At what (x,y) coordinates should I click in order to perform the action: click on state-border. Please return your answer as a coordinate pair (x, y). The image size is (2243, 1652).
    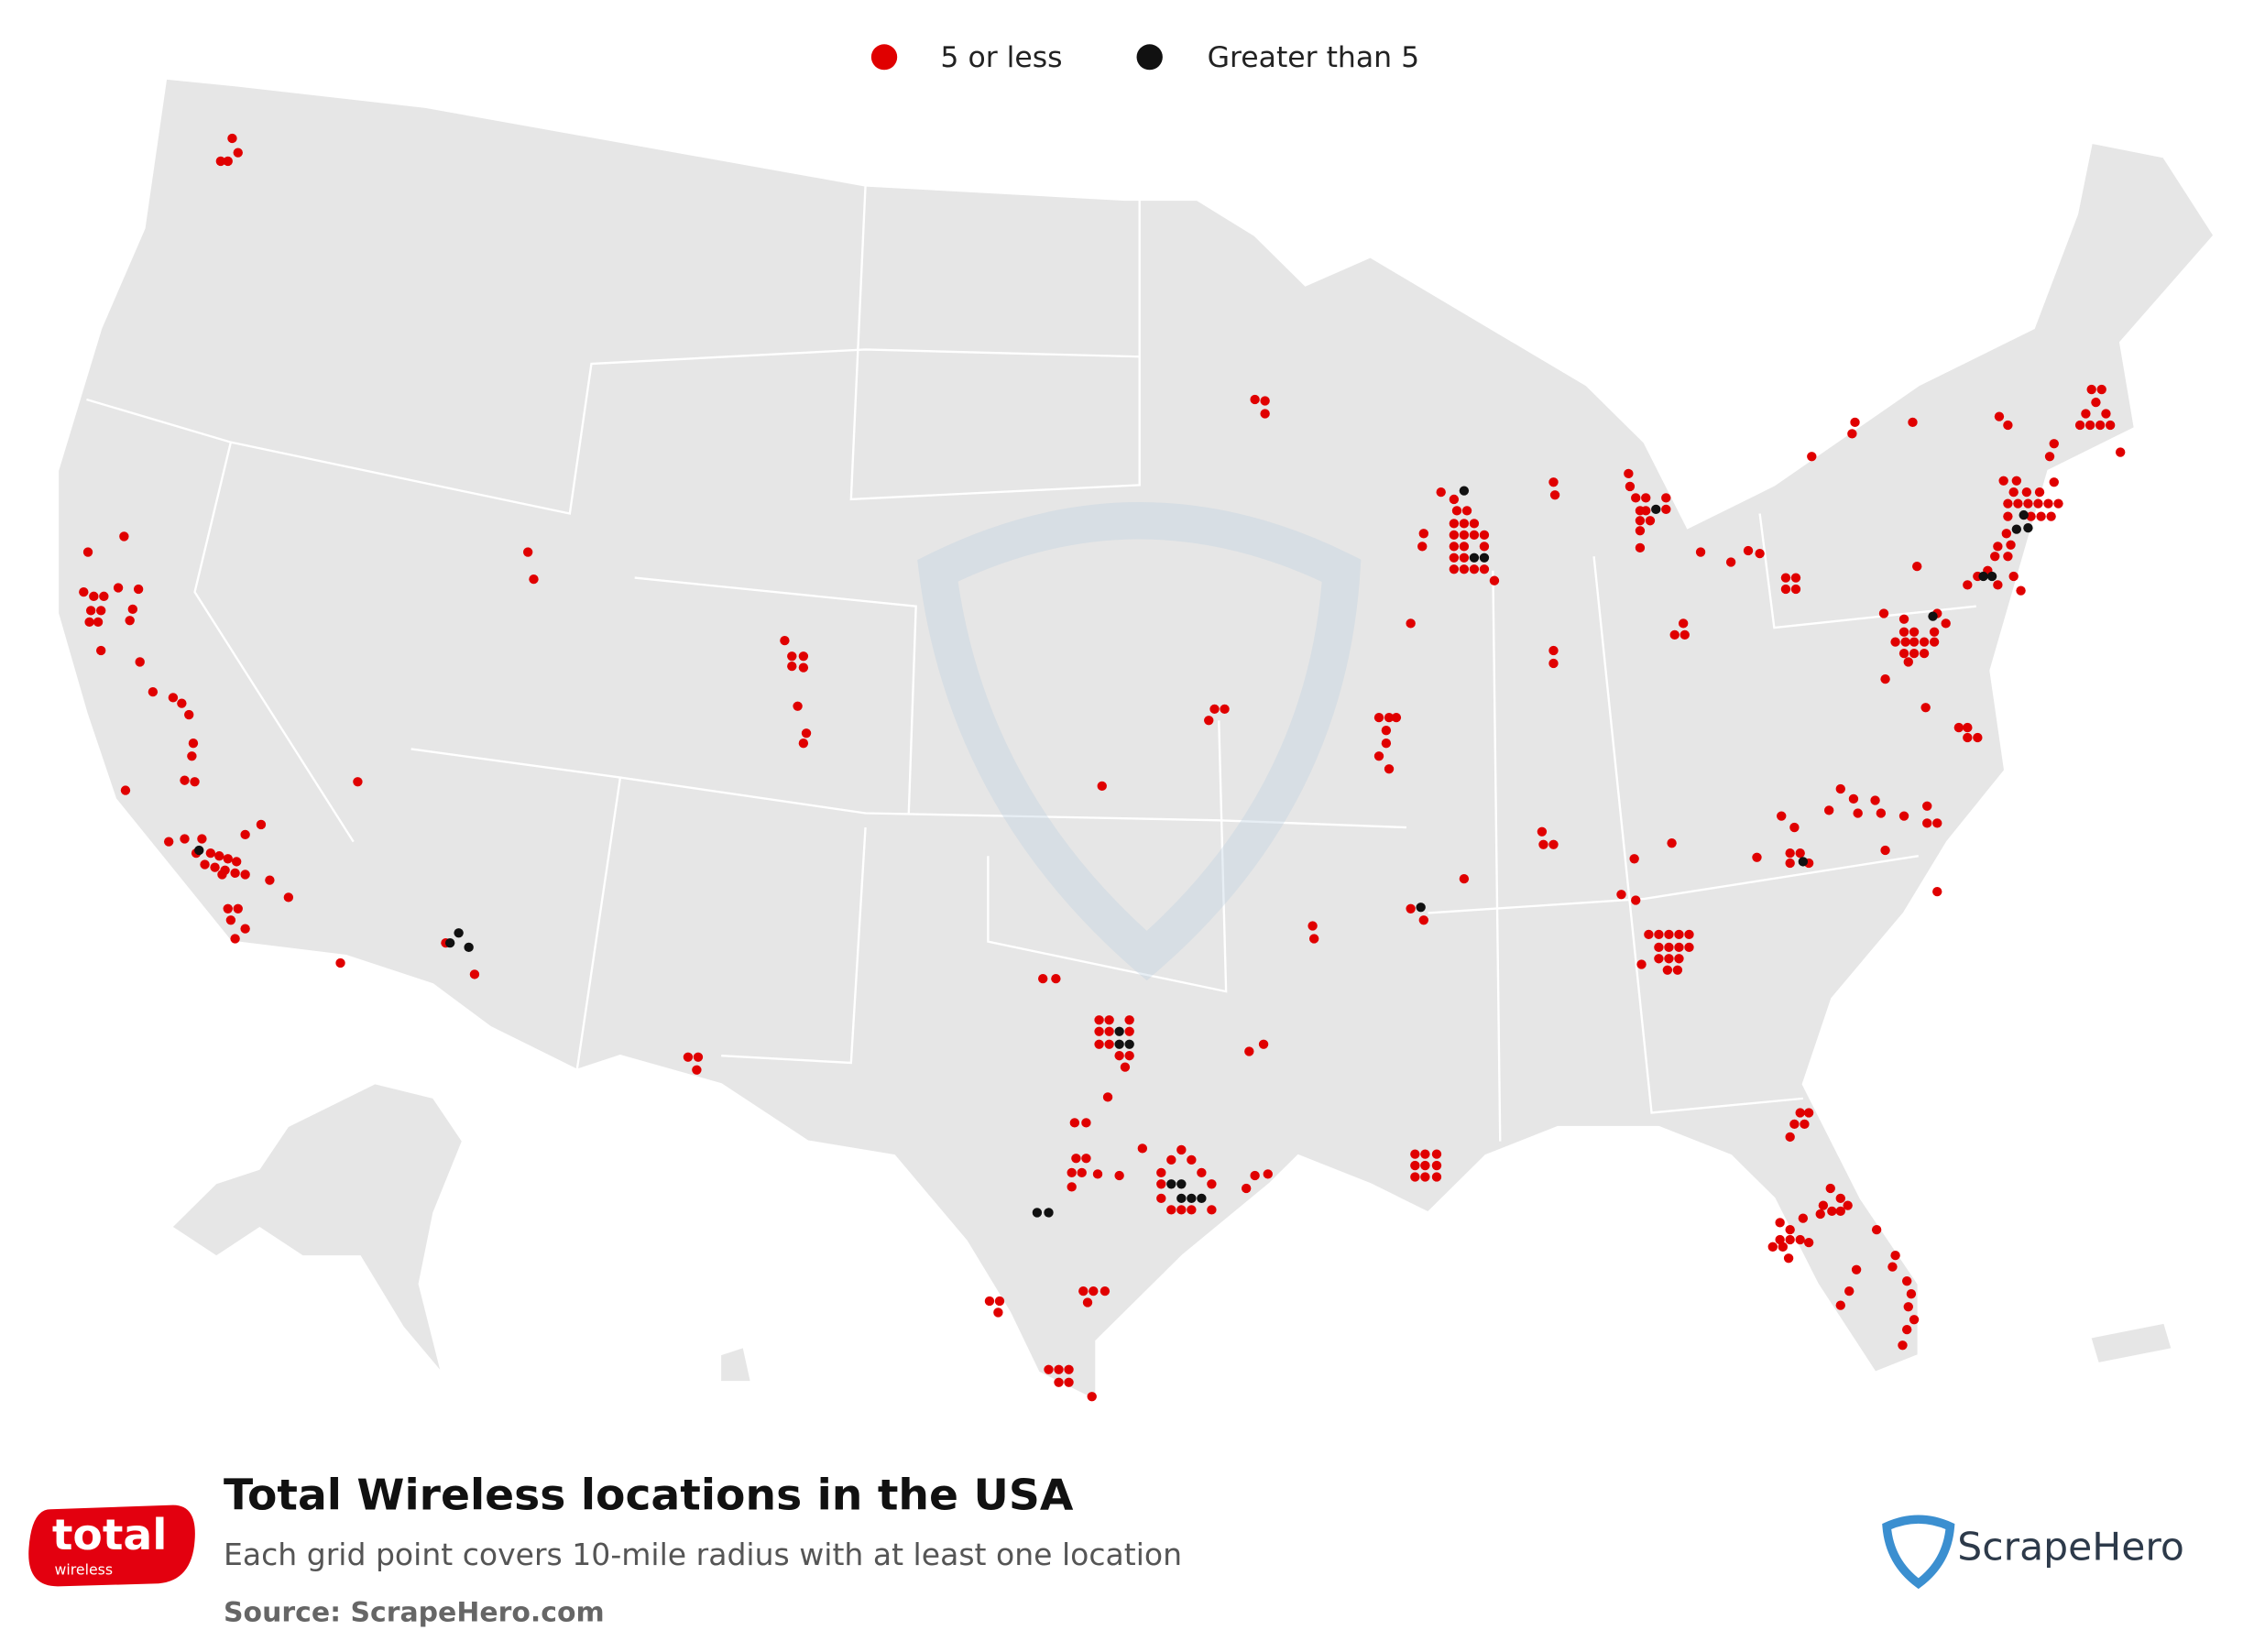
    Looking at the image, I should click on (775, 695).